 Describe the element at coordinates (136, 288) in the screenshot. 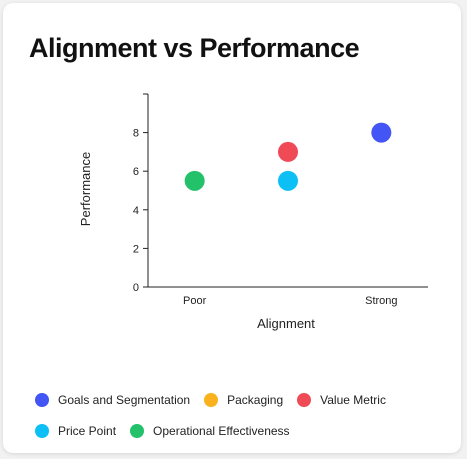

I see `y-tick-label: 0` at that location.